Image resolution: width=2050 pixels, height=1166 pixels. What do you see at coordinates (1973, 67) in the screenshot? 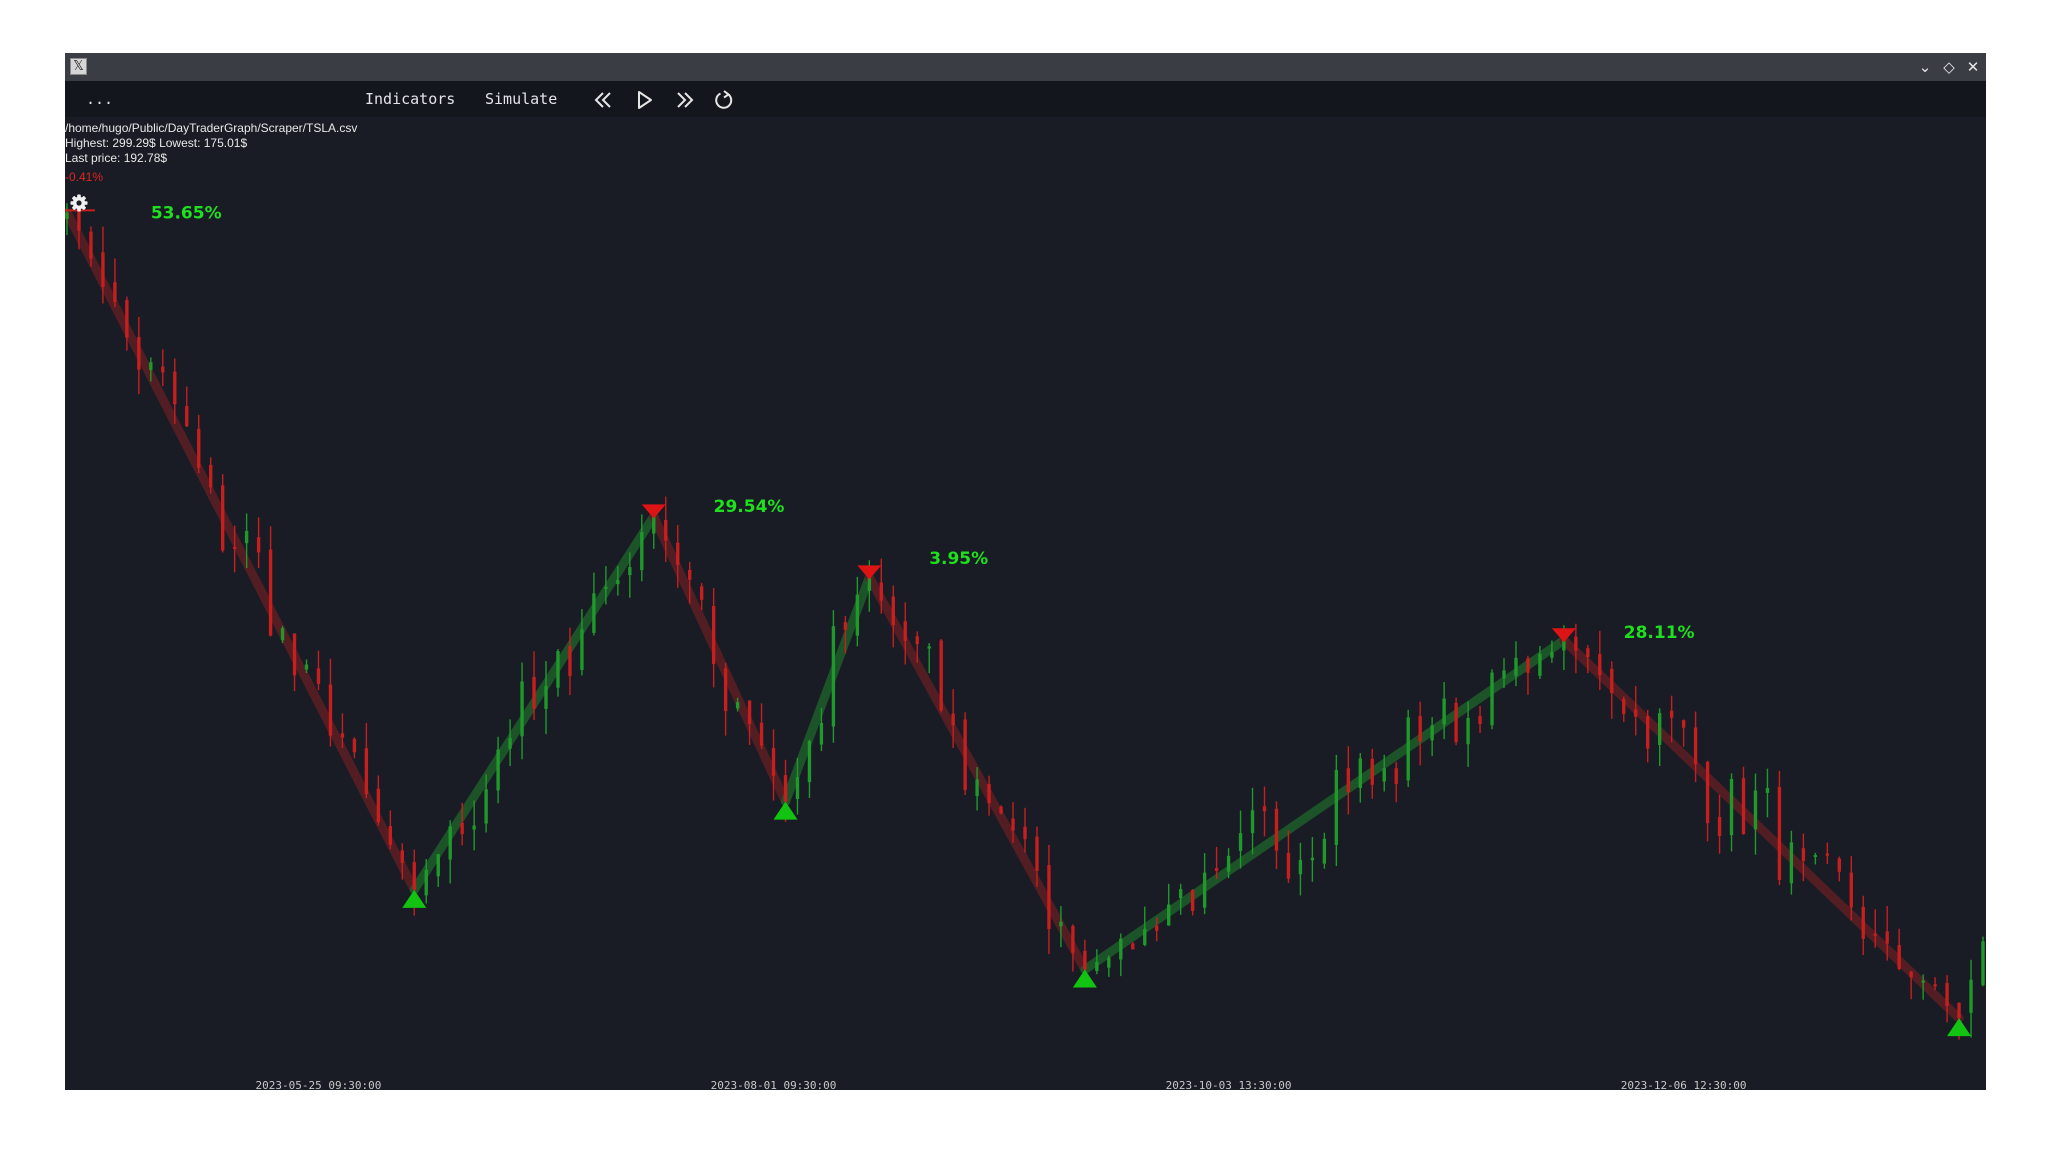
I see `close-button: ✕` at bounding box center [1973, 67].